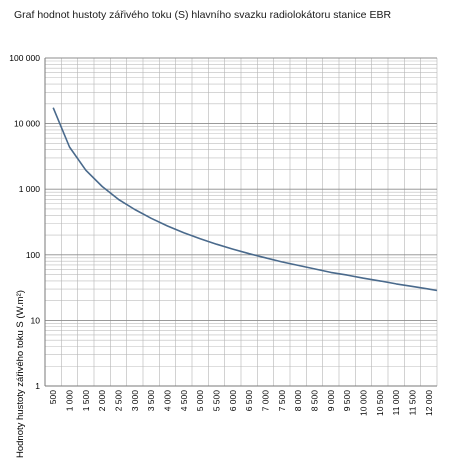  Describe the element at coordinates (184, 401) in the screenshot. I see `x-tick-label: 4 500` at that location.